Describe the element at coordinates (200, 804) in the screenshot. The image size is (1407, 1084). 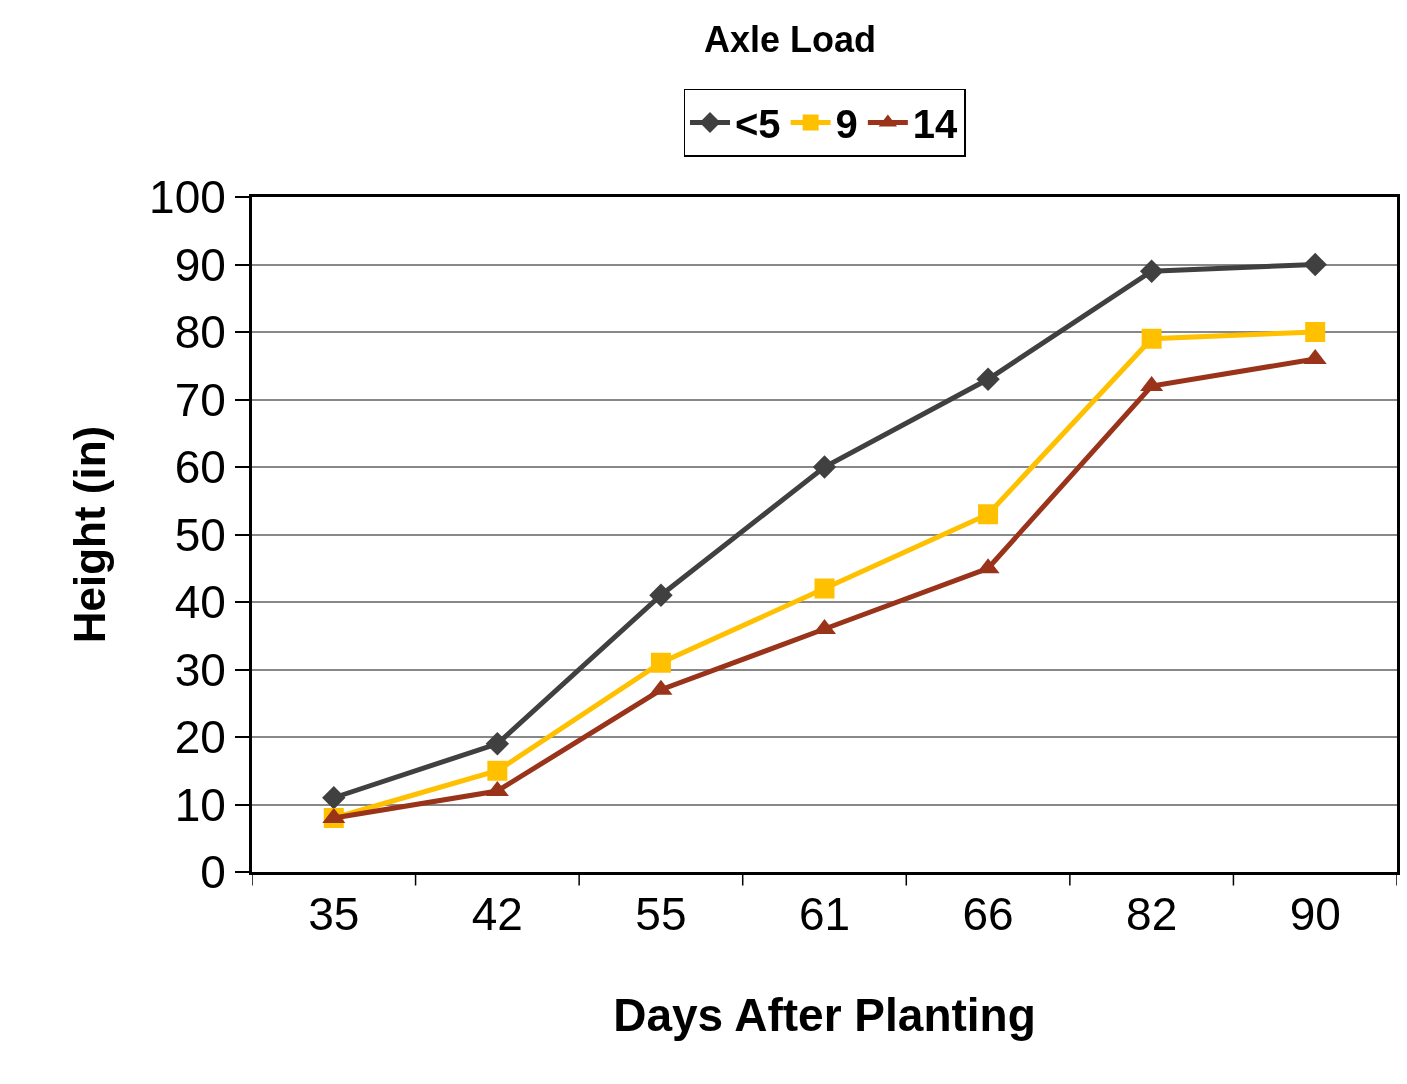
I see `y-tick-label: 10` at that location.